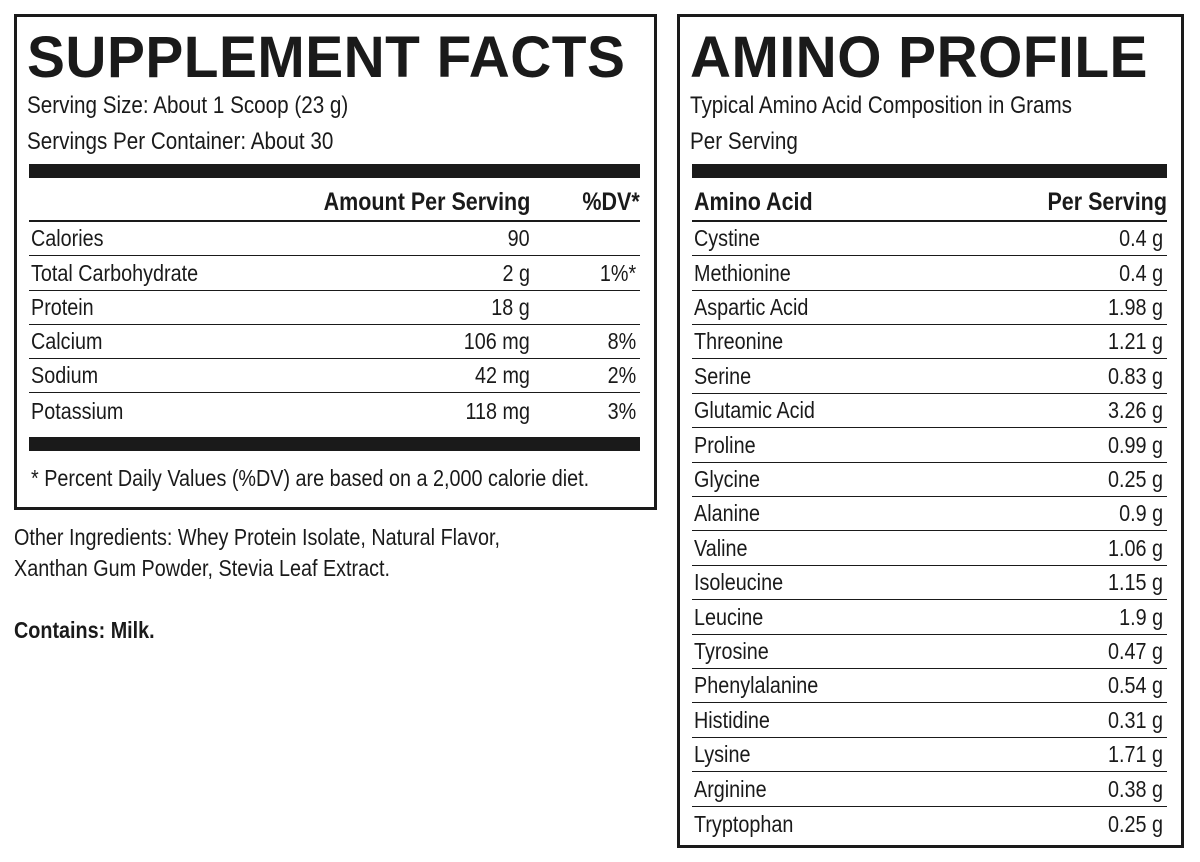 This screenshot has height=862, width=1200. Describe the element at coordinates (497, 410) in the screenshot. I see `nutrient-amount: 118 mg` at that location.